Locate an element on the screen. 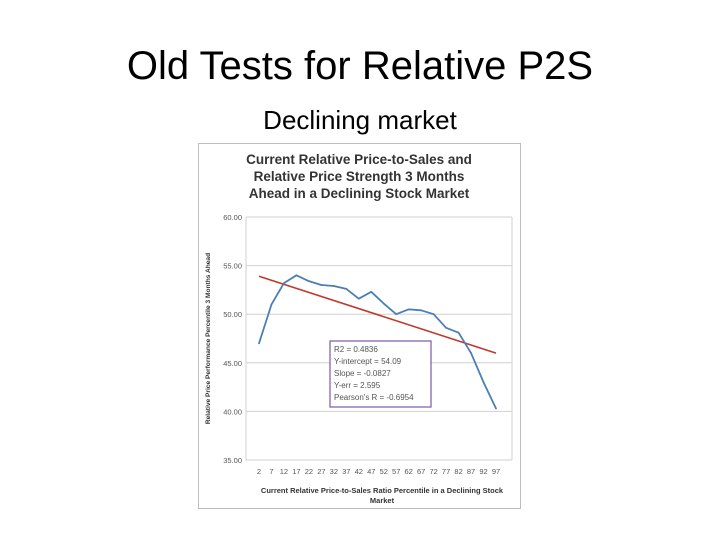 Image resolution: width=720 pixels, height=540 pixels. stats-line: Slope = -0.0827 is located at coordinates (362, 373).